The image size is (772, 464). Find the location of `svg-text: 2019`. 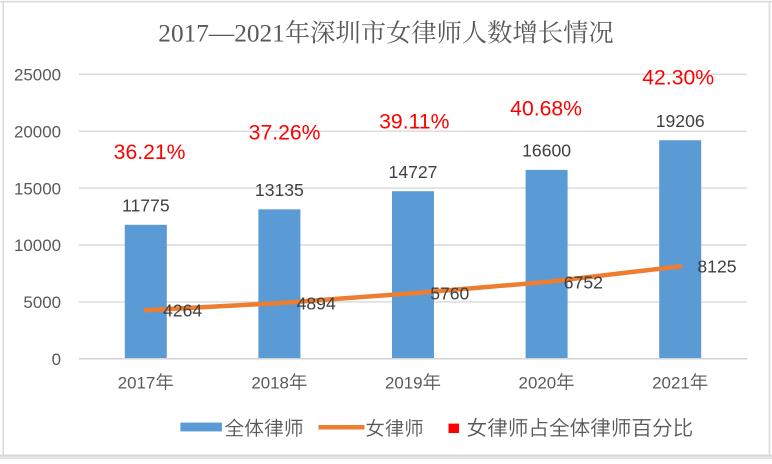

svg-text: 2019 is located at coordinates (404, 383).